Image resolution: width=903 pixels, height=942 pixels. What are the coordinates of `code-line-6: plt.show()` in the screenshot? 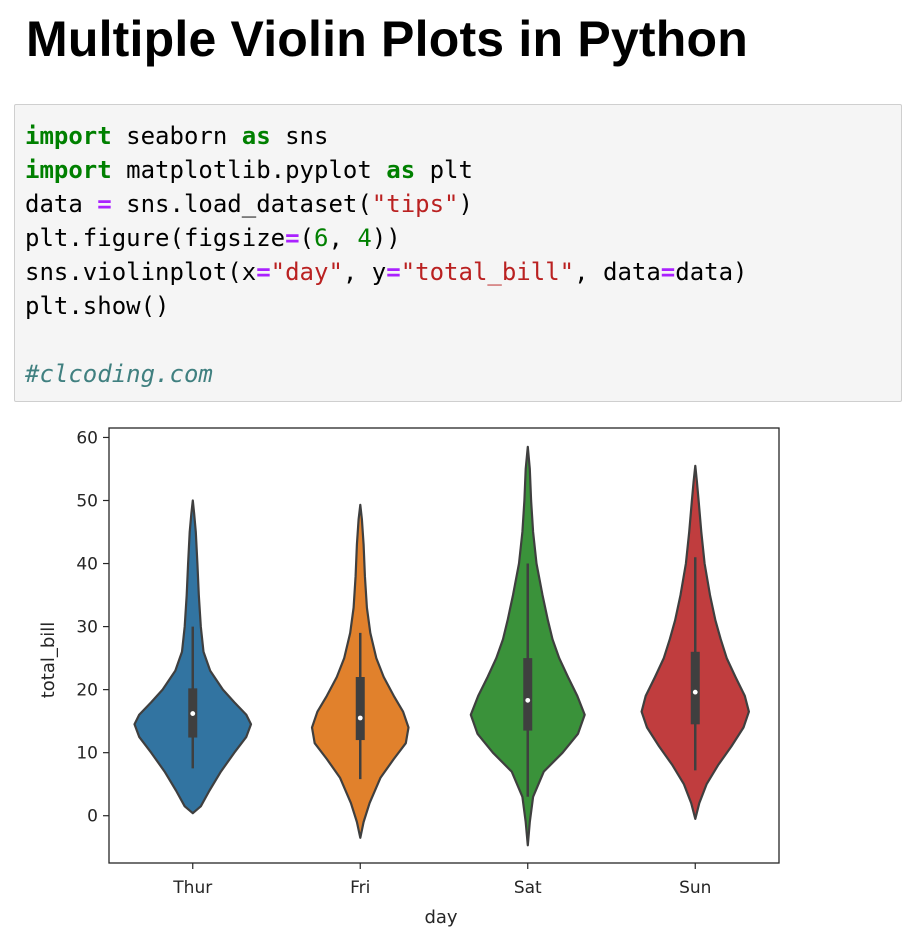 It's located at (97, 306).